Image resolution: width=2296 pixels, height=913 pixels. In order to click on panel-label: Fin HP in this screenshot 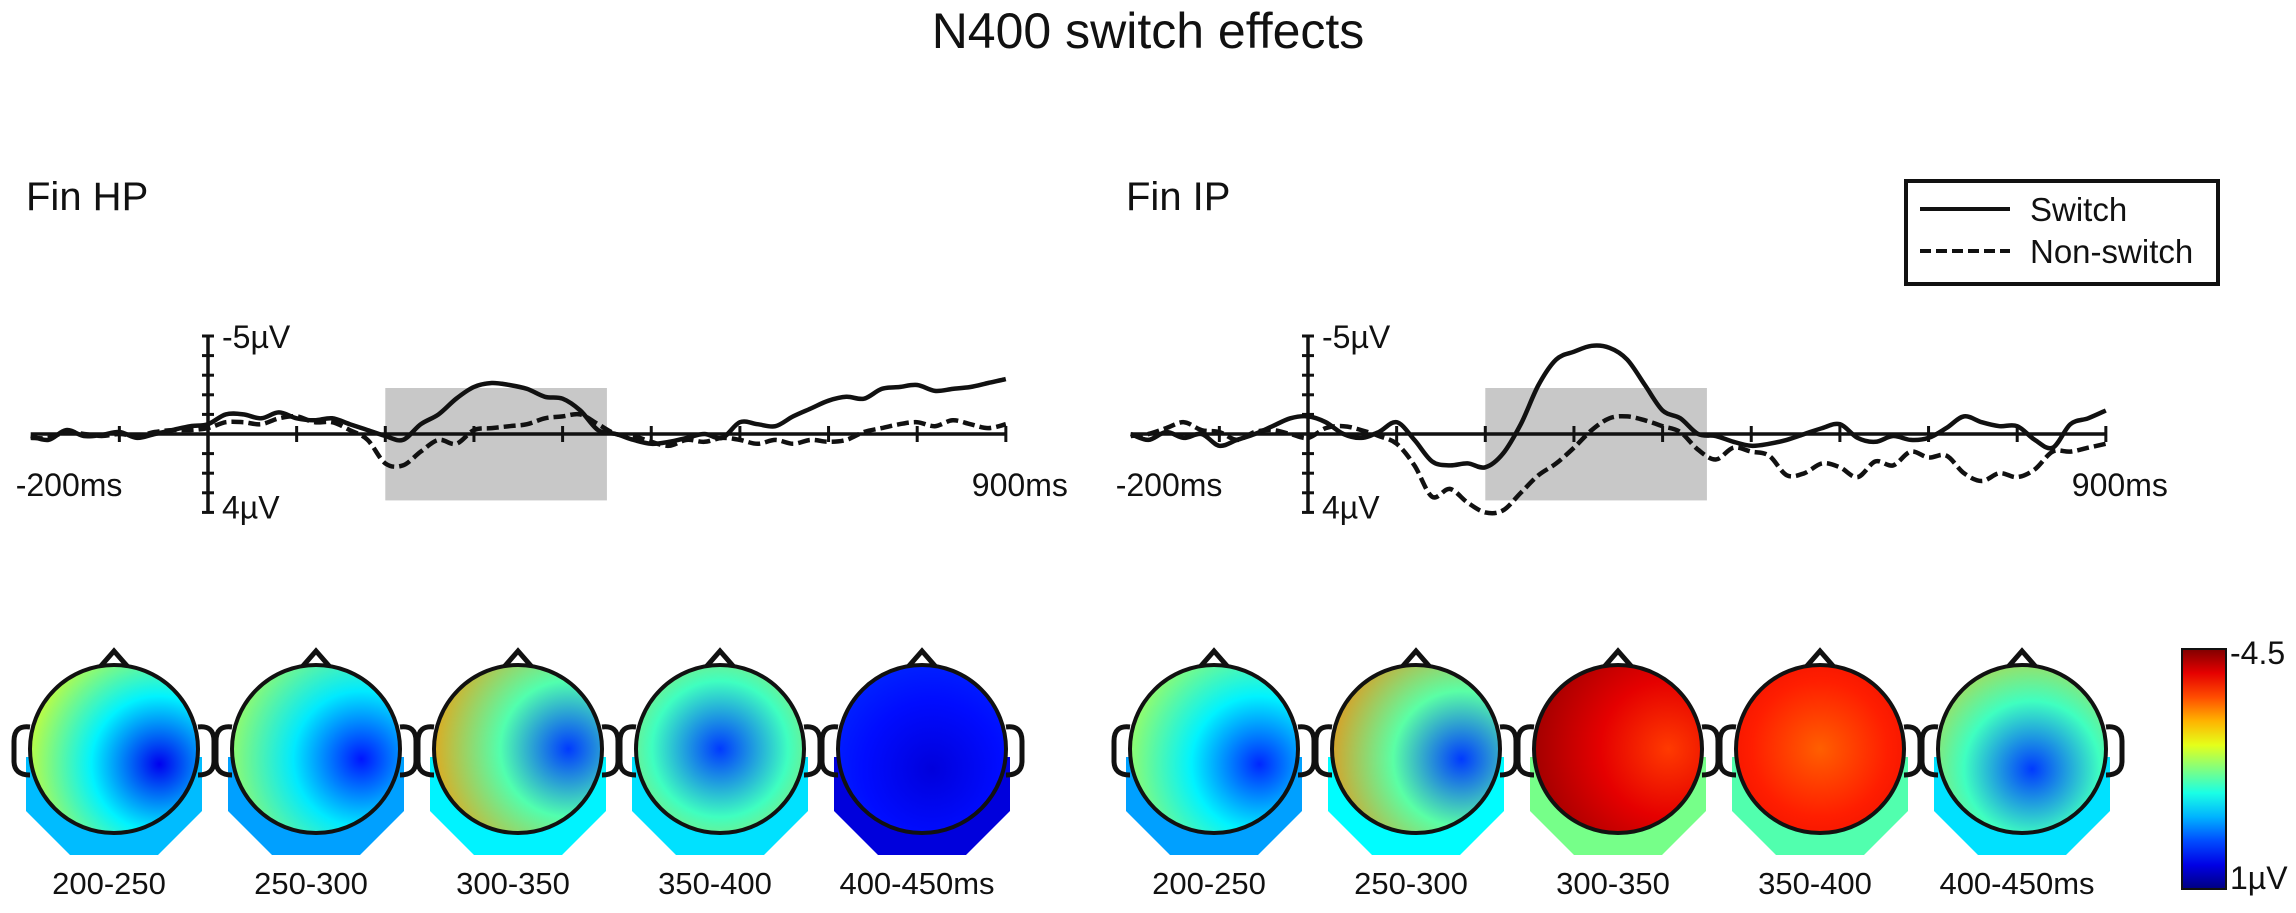, I will do `click(87, 197)`.